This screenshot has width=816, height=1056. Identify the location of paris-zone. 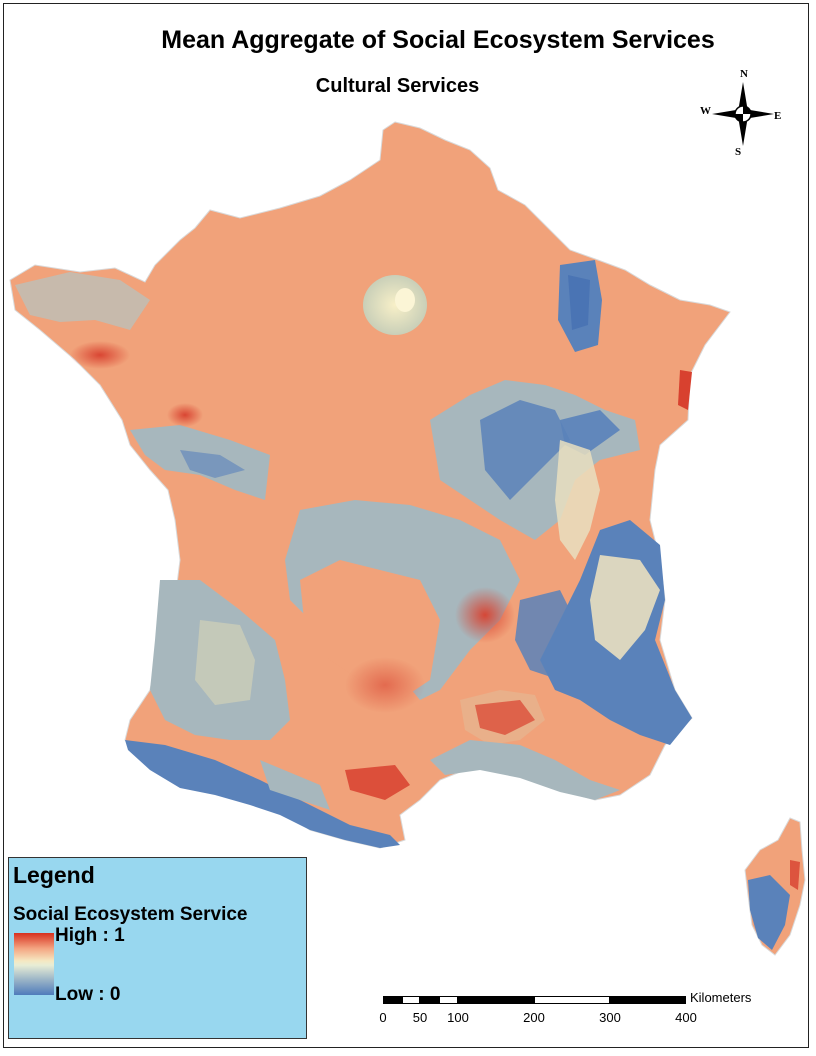
(395, 305).